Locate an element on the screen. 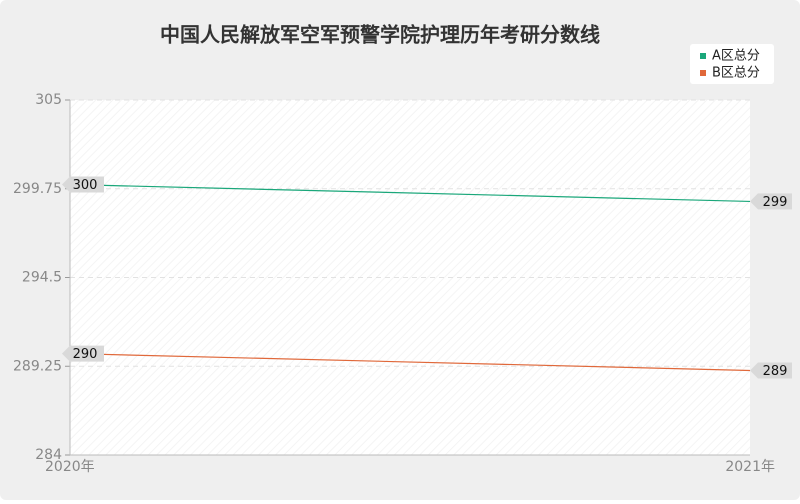 This screenshot has width=800, height=504. legend-label: B区总分 is located at coordinates (736, 73).